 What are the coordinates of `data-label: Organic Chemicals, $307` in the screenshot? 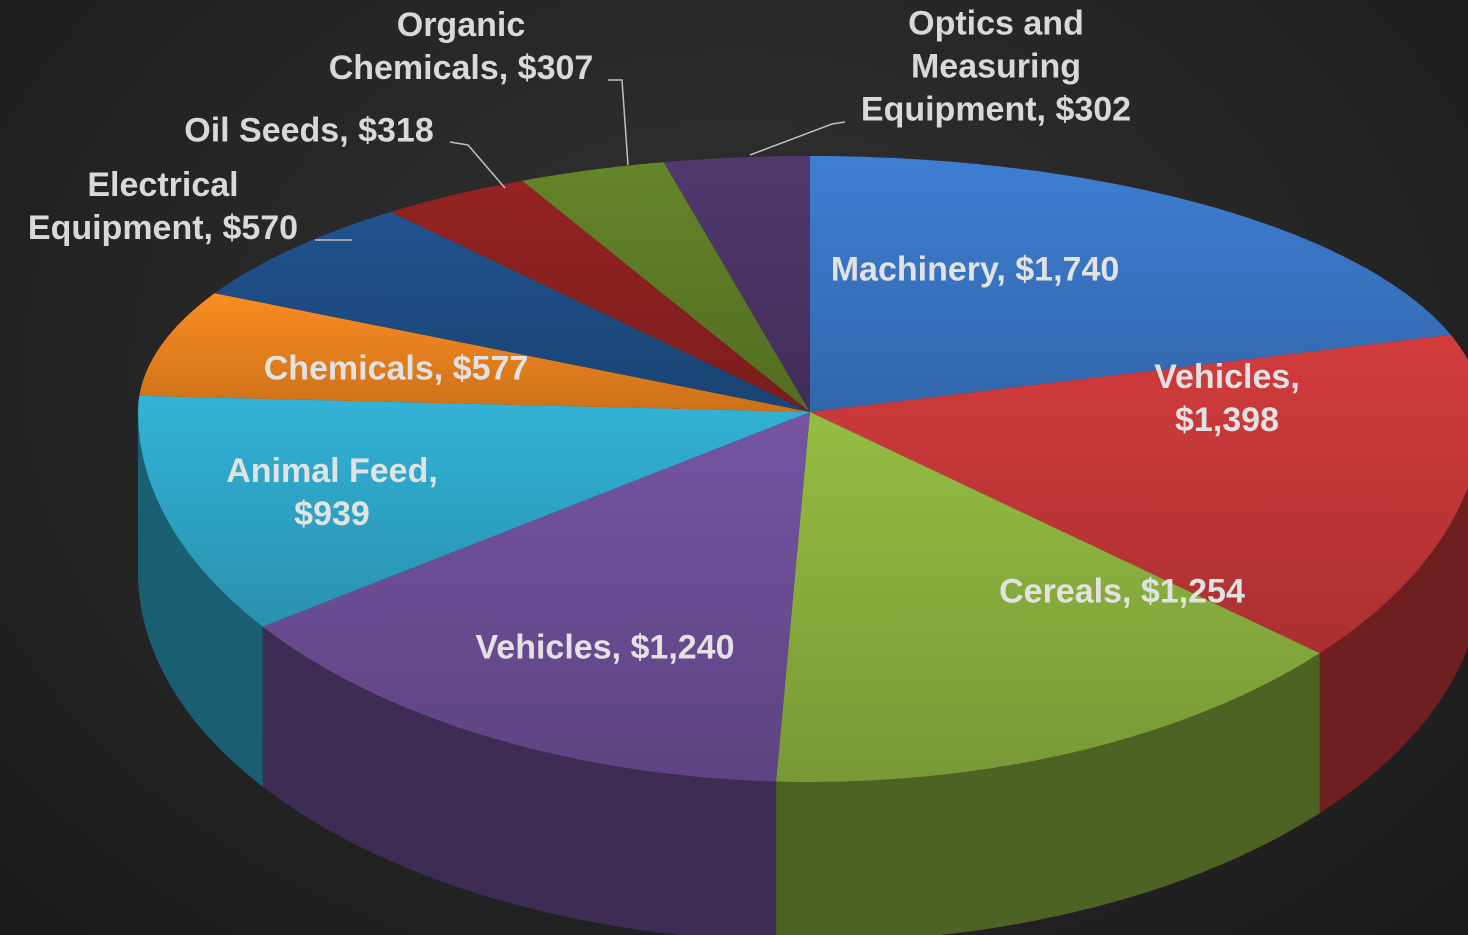 It's located at (461, 46).